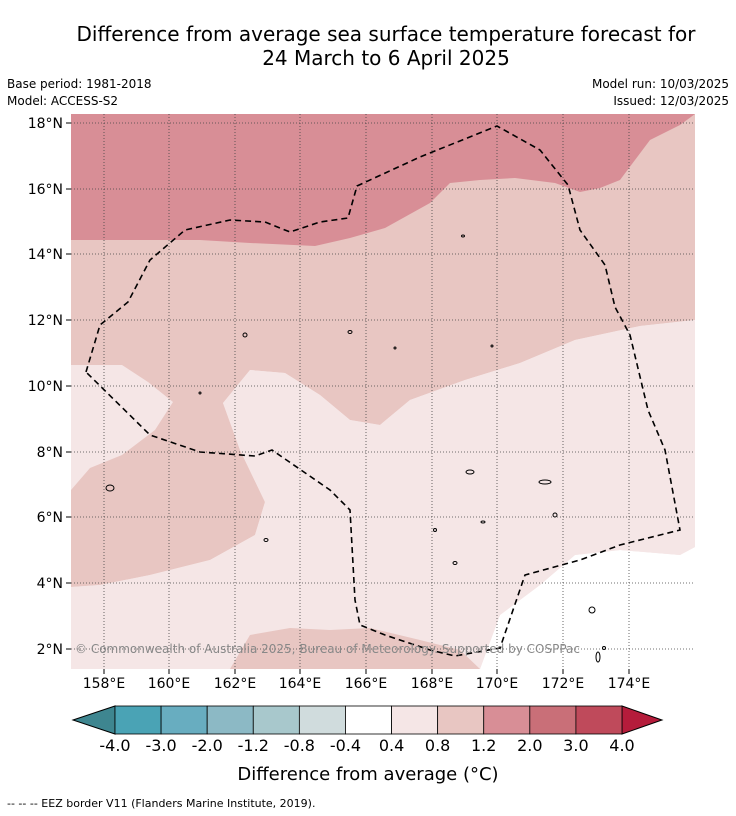  I want to click on lon-label: 166°E, so click(366, 684).